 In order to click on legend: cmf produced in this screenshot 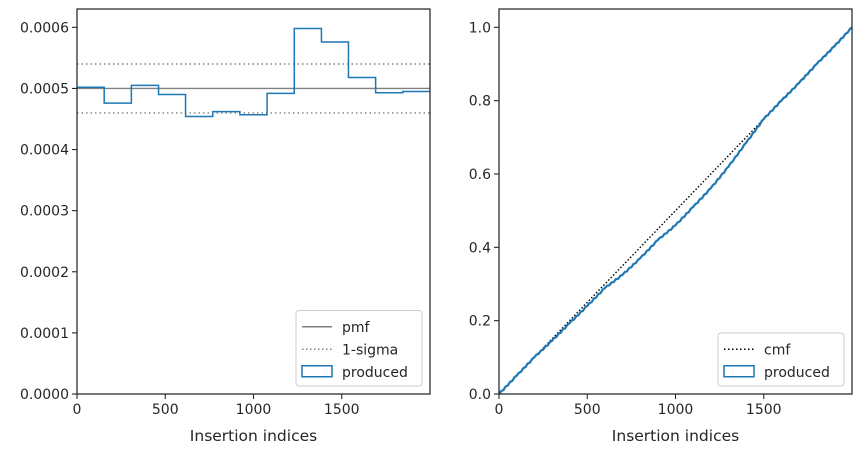, I will do `click(781, 359)`.